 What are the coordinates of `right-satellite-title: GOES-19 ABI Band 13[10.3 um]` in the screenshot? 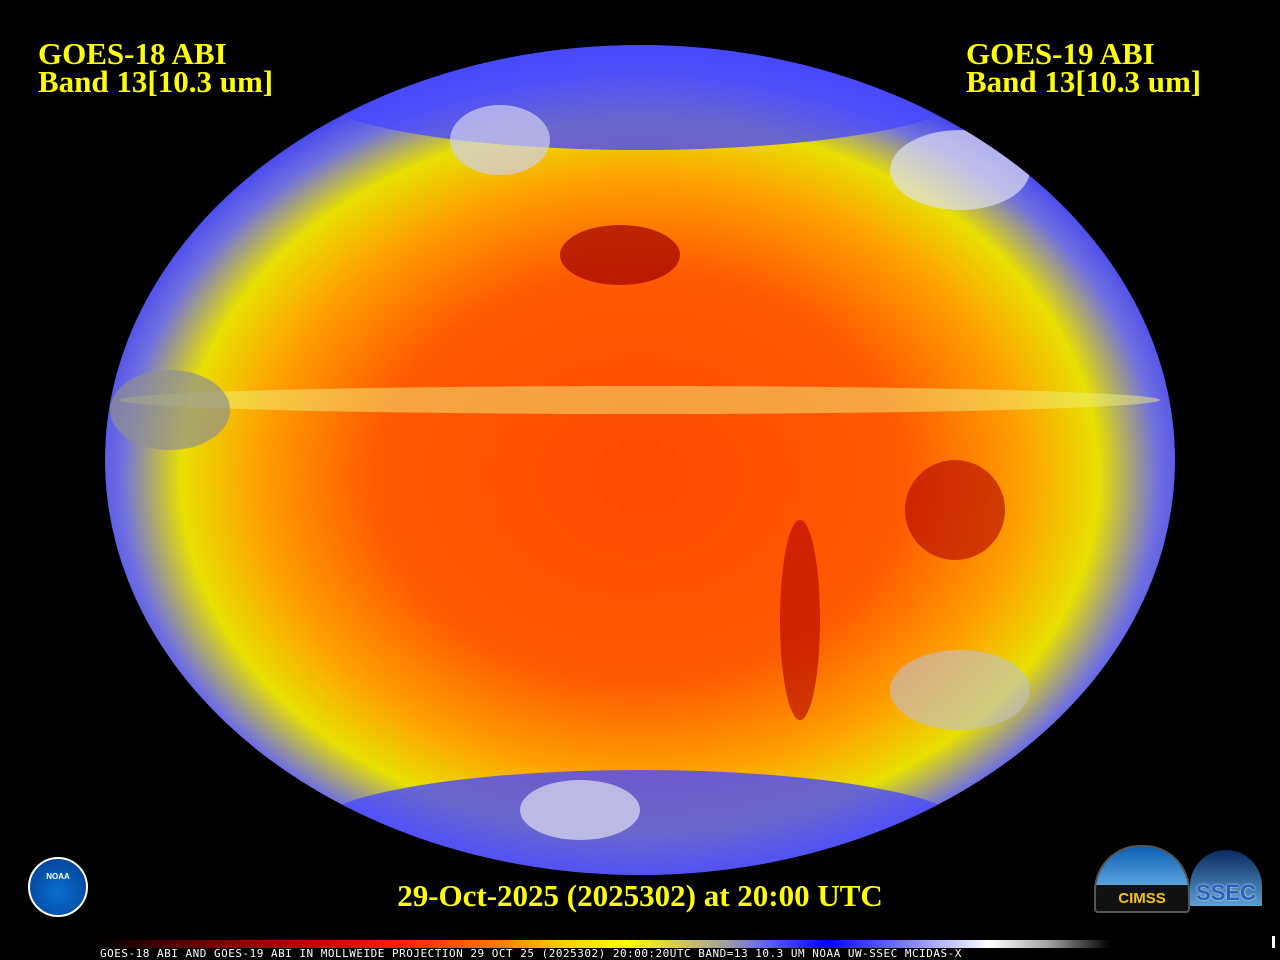 It's located at (1084, 67).